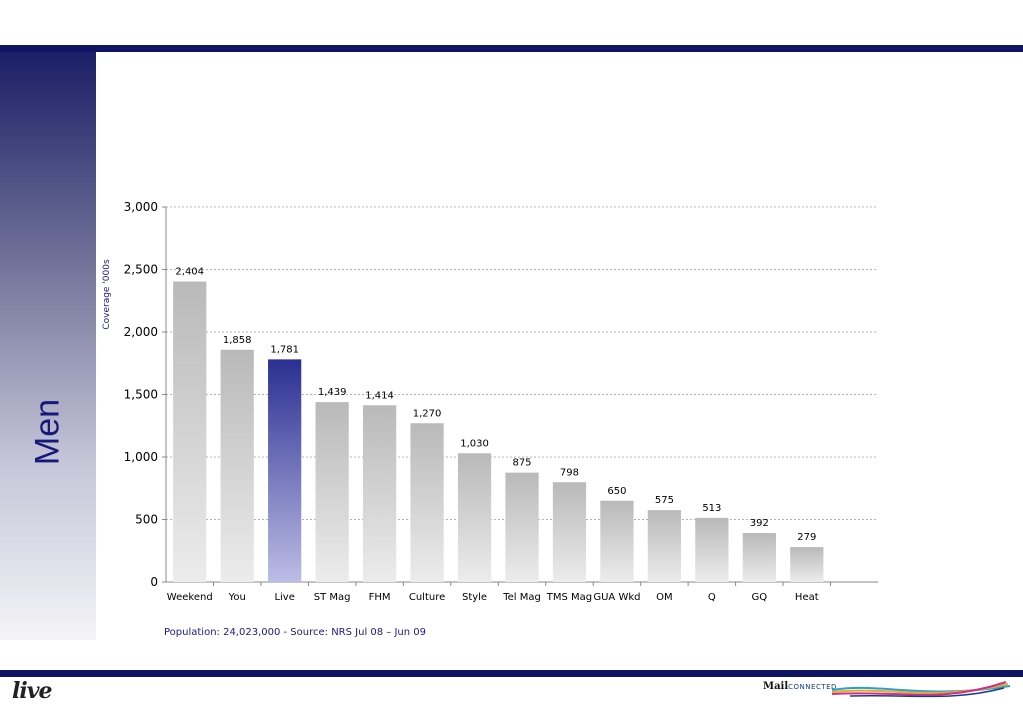  I want to click on swoosh-icon, so click(921, 689).